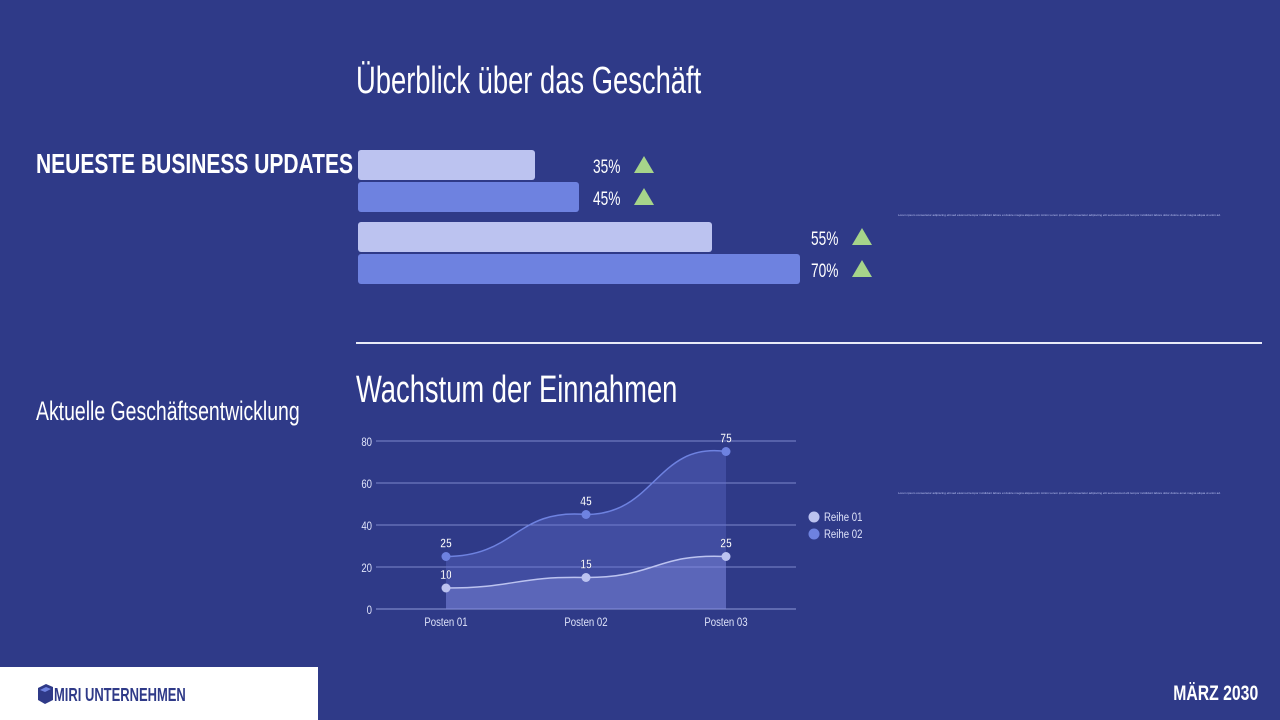 Image resolution: width=1280 pixels, height=720 pixels. Describe the element at coordinates (366, 568) in the screenshot. I see `y-tick-label: 20` at that location.